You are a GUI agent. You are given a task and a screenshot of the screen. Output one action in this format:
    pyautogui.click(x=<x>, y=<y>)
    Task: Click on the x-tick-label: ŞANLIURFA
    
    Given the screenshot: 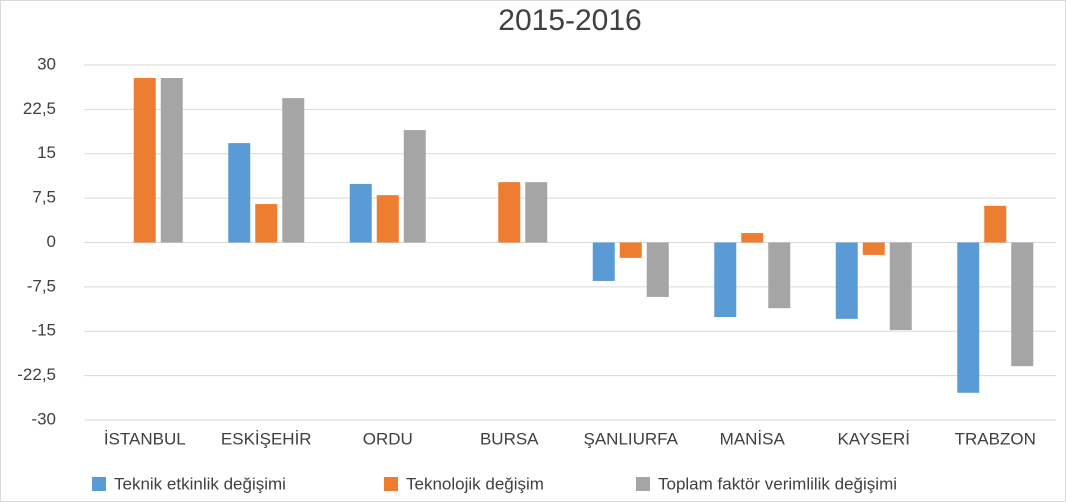 What is the action you would take?
    pyautogui.click(x=631, y=438)
    